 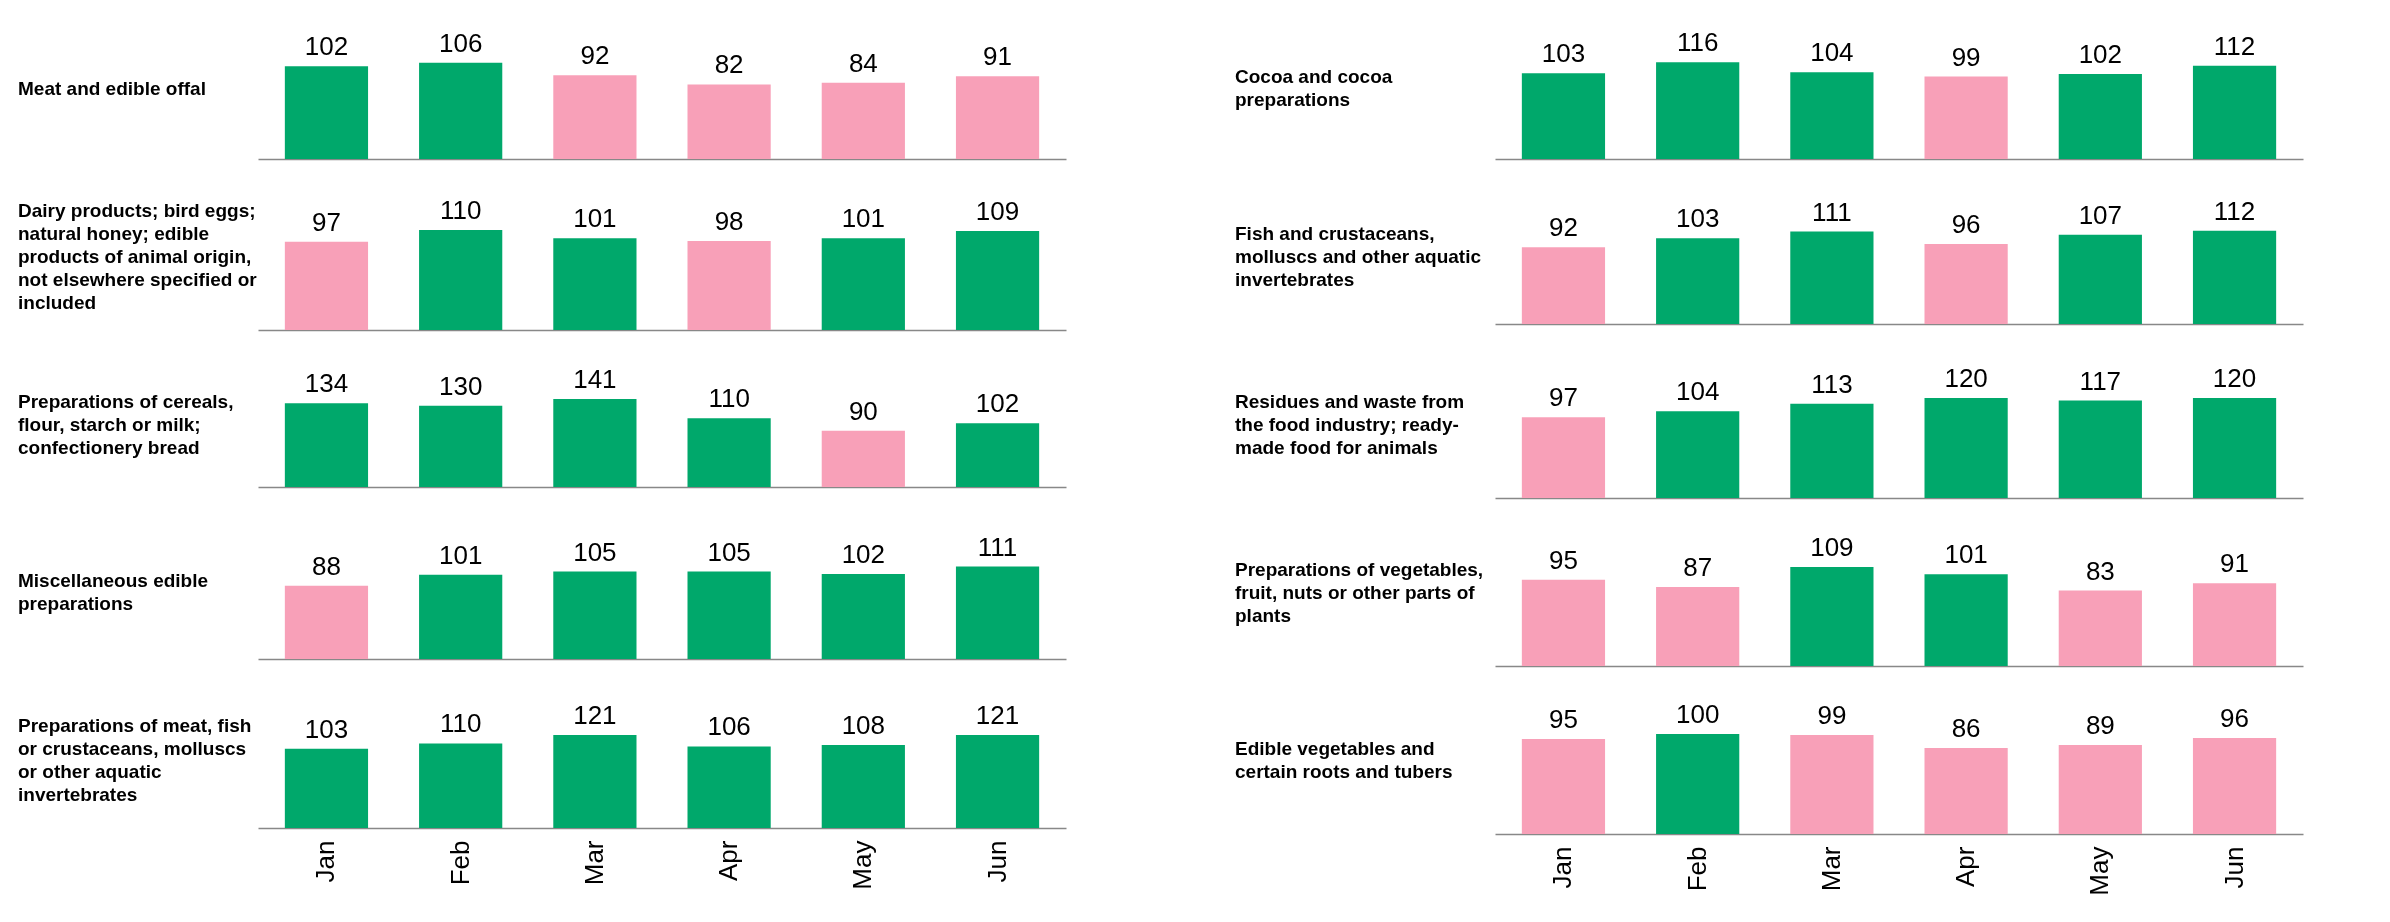 What do you see at coordinates (135, 760) in the screenshot?
I see `text: Preparations of meat, fish or crustaceans, molluscs or other aquatic invertebrates` at bounding box center [135, 760].